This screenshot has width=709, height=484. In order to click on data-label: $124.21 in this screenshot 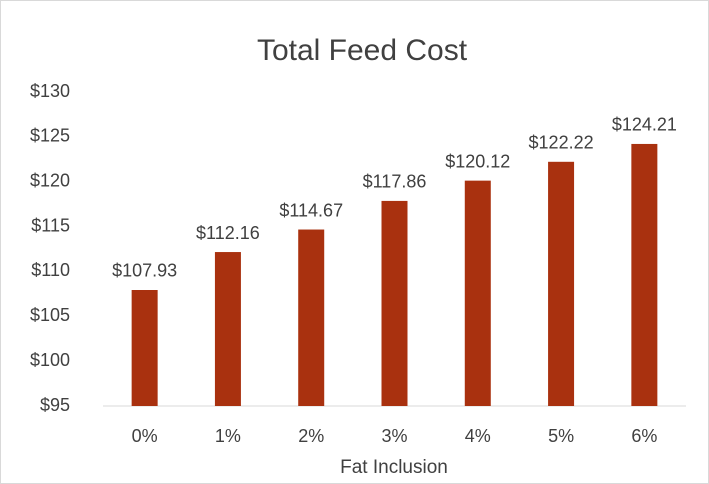, I will do `click(644, 125)`.